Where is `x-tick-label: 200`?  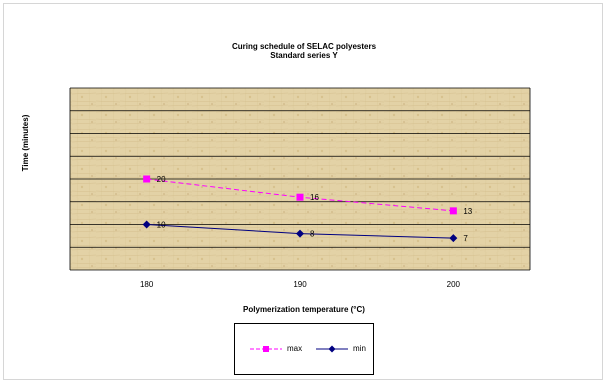 x-tick-label: 200 is located at coordinates (454, 284).